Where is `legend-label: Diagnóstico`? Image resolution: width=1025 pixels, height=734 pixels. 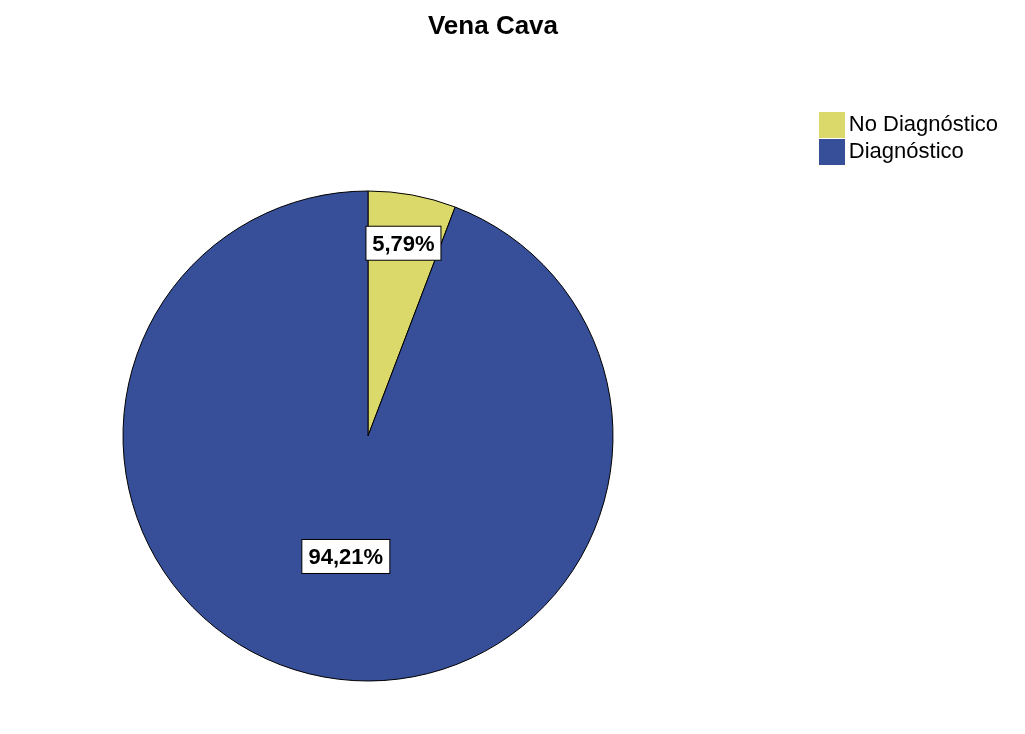
legend-label: Diagnóstico is located at coordinates (906, 151).